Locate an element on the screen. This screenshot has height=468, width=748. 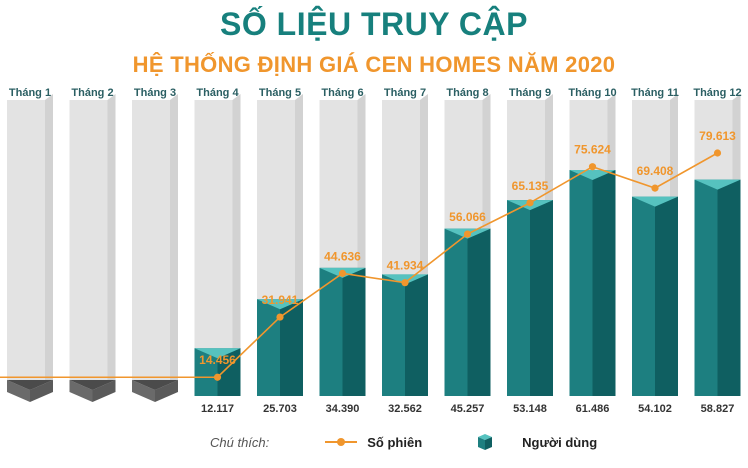
legend: Chú thích: Số phiên Người dùng is located at coordinates (403, 442).